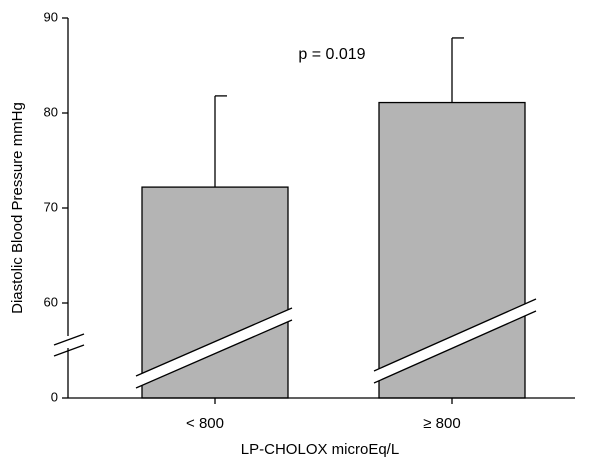  I want to click on y-tick-label: 90, so click(51, 16).